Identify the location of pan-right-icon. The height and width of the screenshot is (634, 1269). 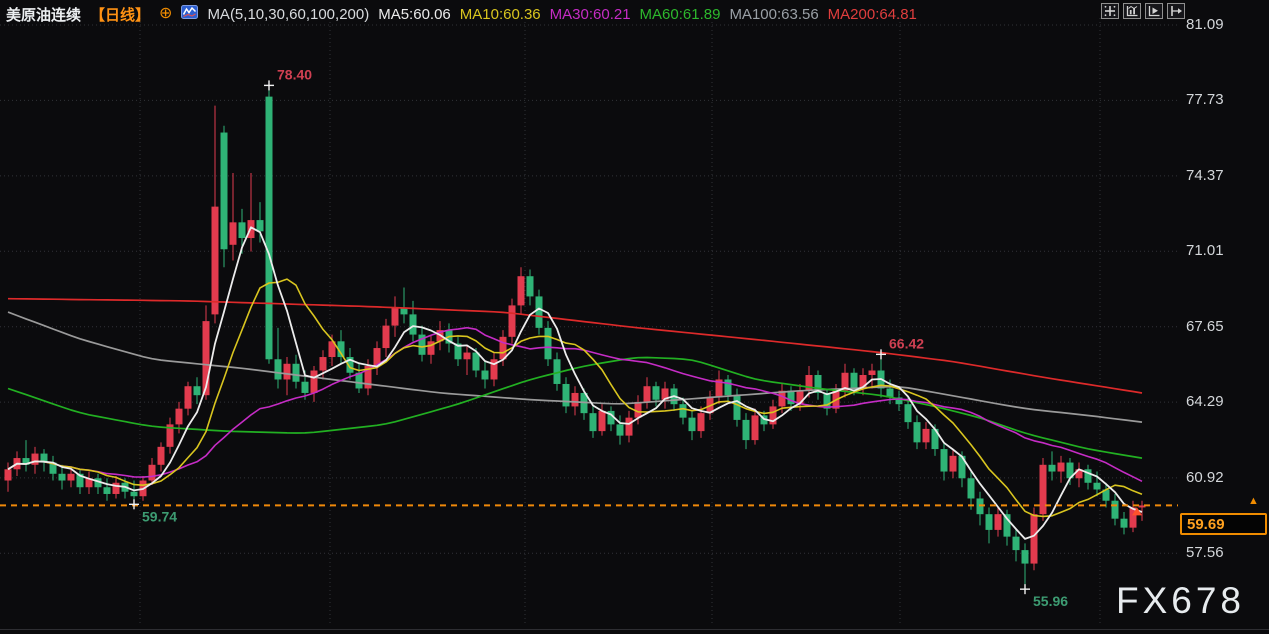
(1176, 11).